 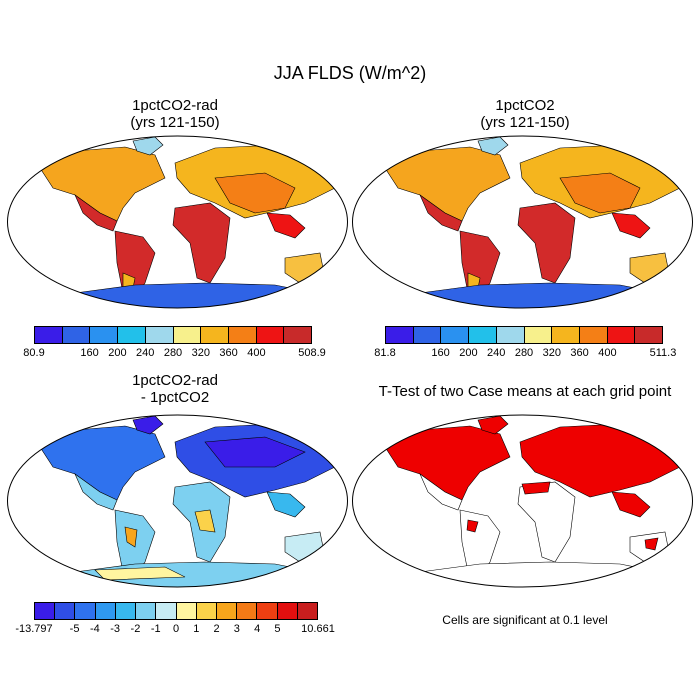 What do you see at coordinates (228, 353) in the screenshot?
I see `colorbar1-tick-label: 360` at bounding box center [228, 353].